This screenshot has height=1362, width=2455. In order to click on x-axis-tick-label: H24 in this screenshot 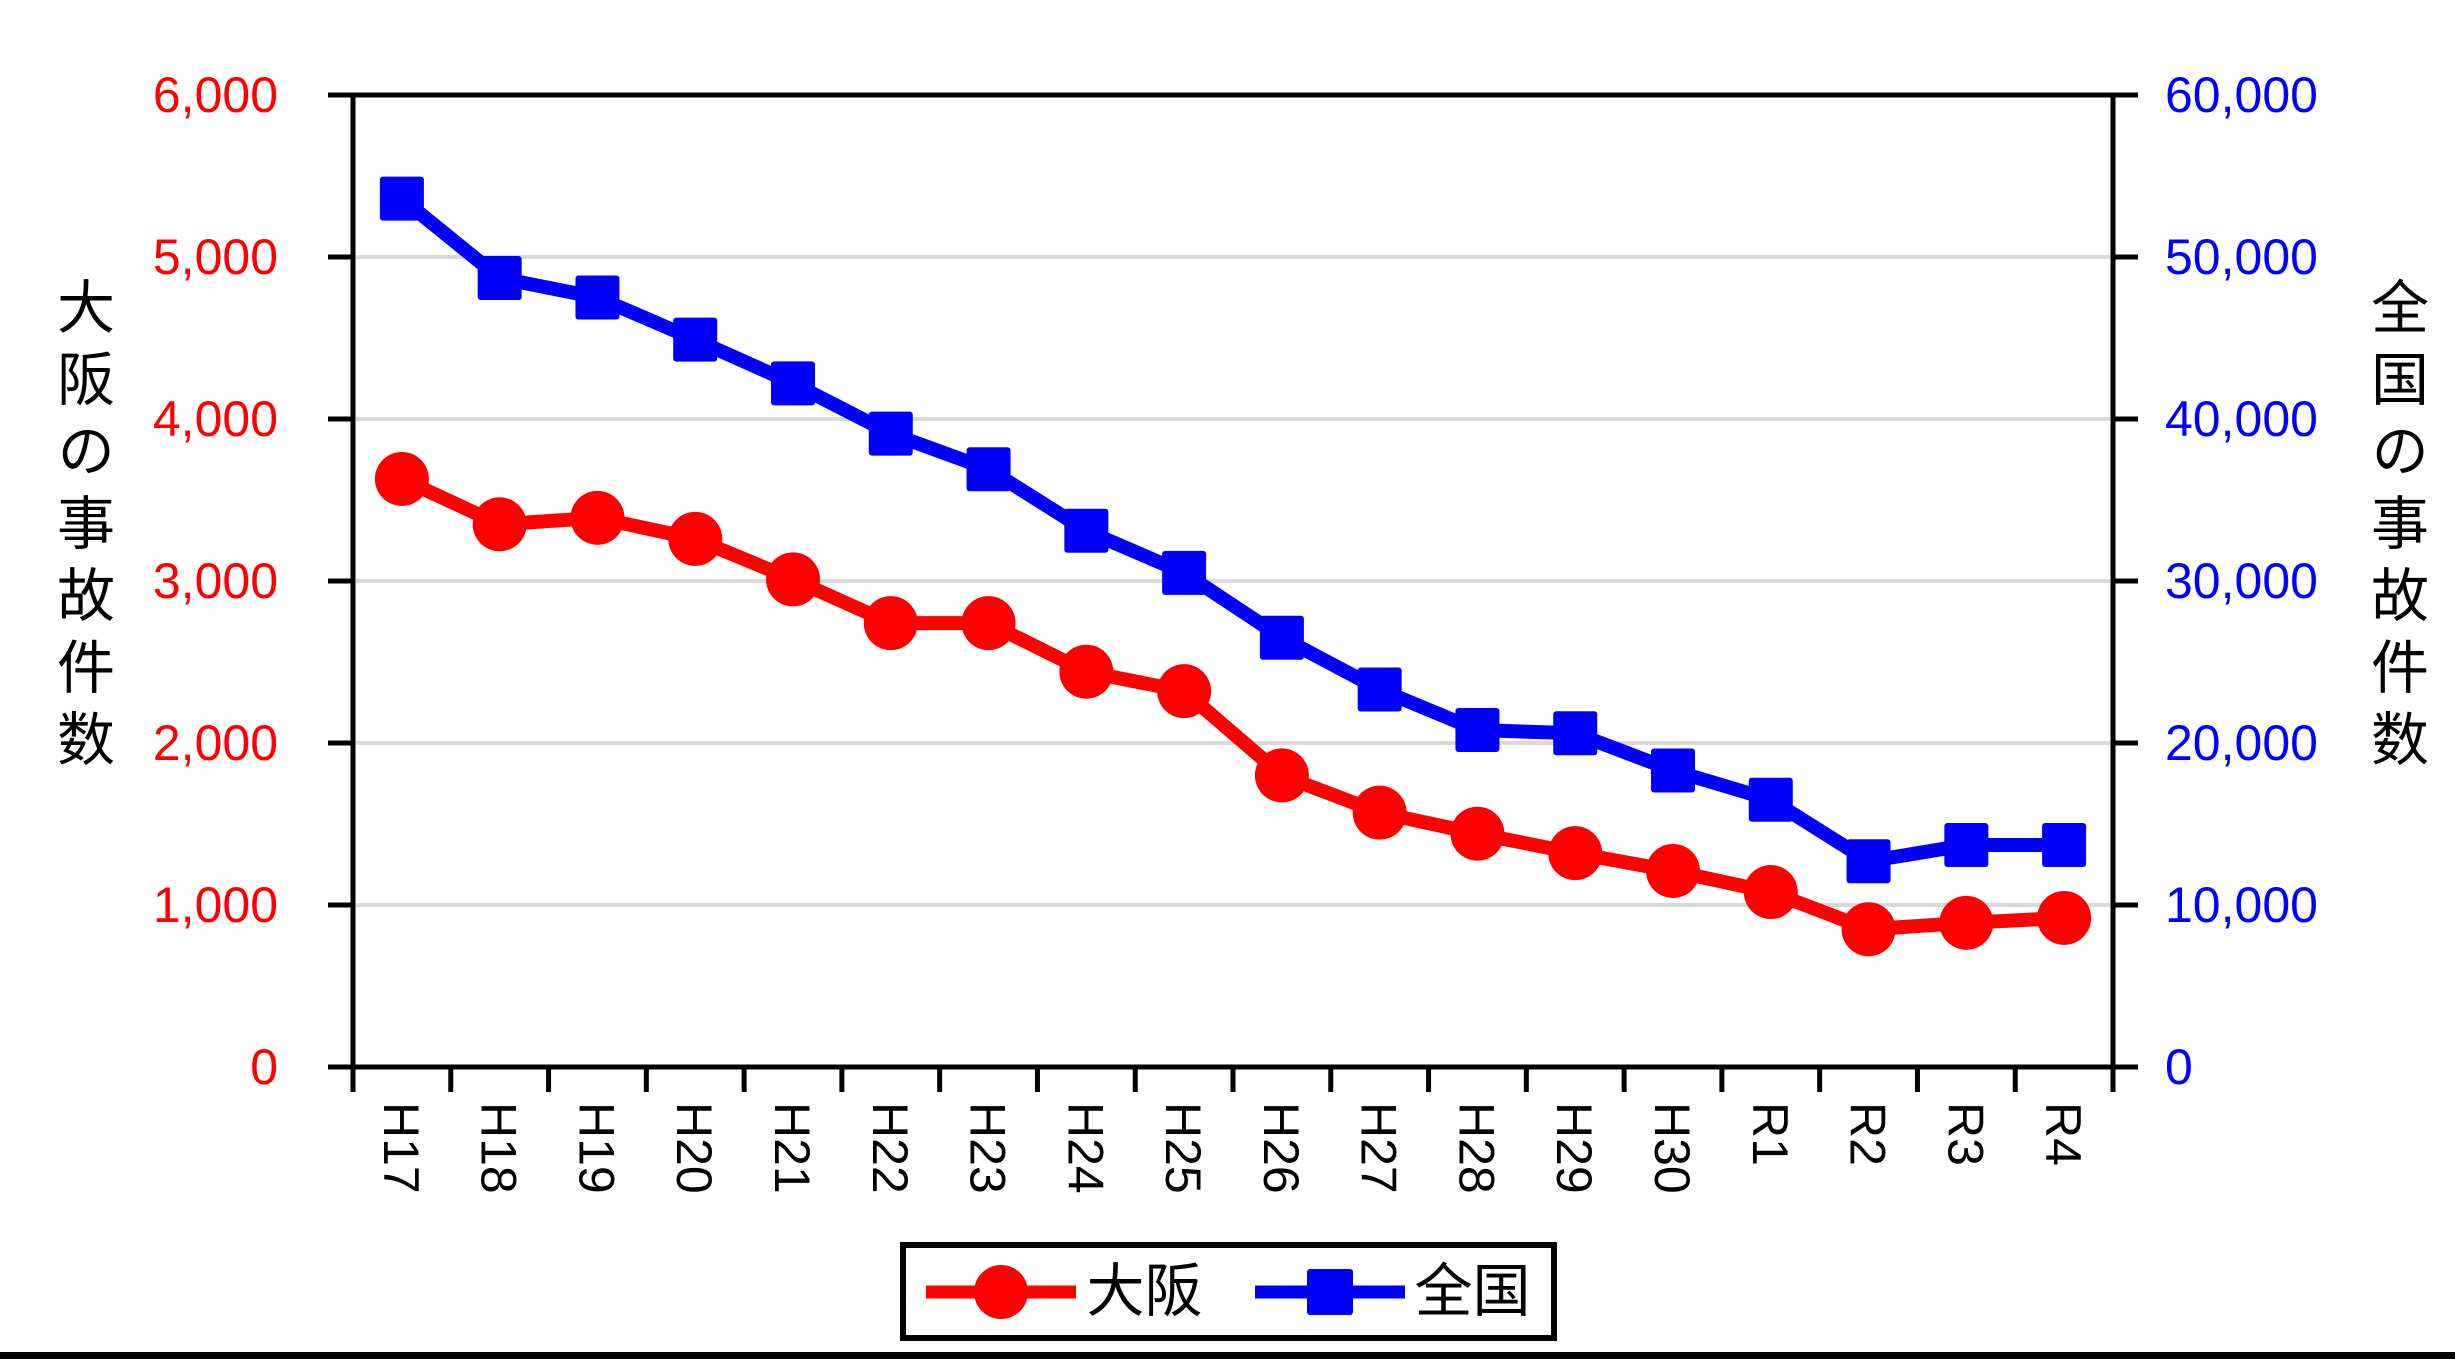, I will do `click(1085, 1148)`.